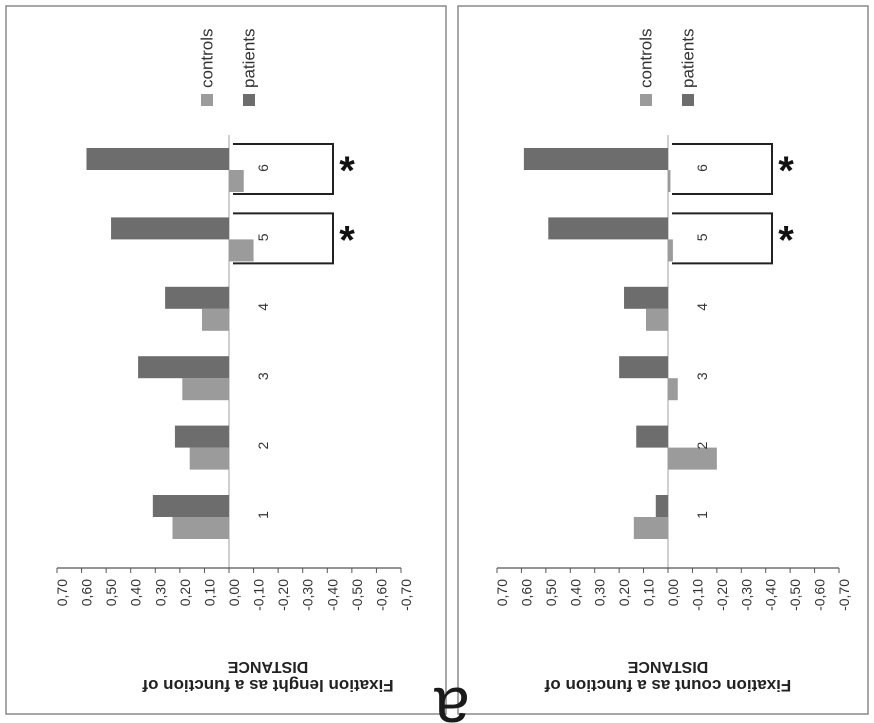 The height and width of the screenshot is (723, 874). What do you see at coordinates (452, 698) in the screenshot?
I see `figure-letter: a` at bounding box center [452, 698].